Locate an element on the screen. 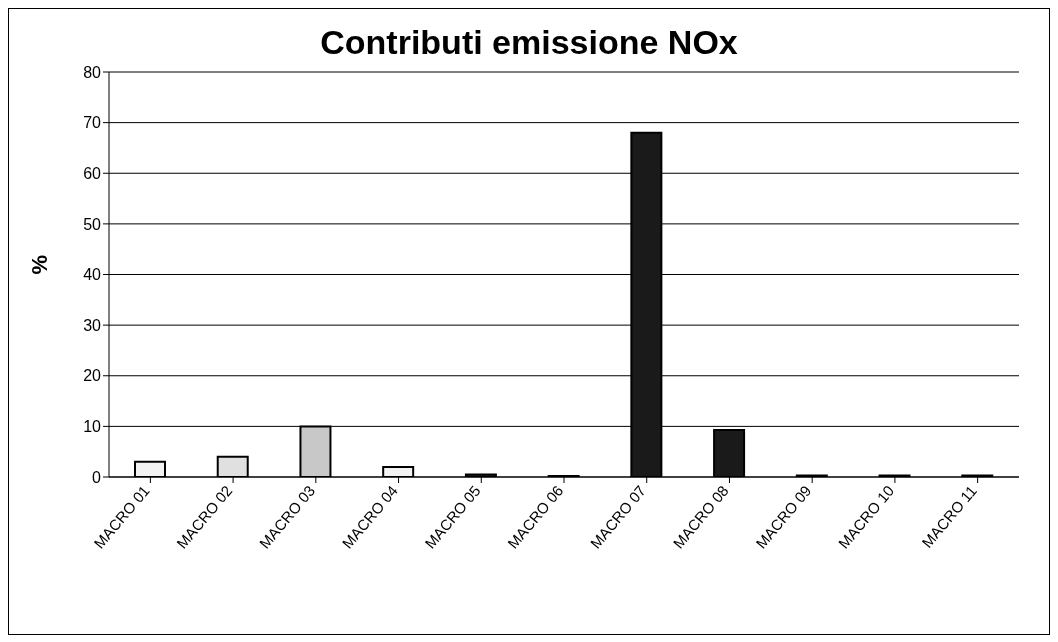 The image size is (1058, 642). y-tick-label: 40 is located at coordinates (92, 275).